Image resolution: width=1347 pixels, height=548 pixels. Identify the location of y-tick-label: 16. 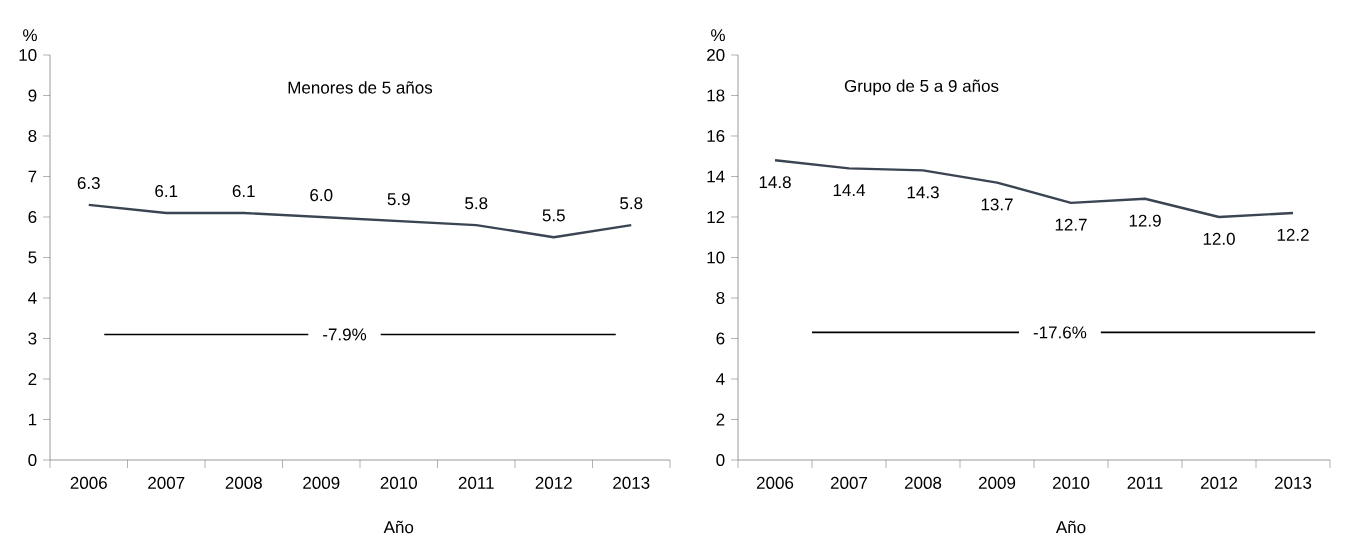
(716, 136).